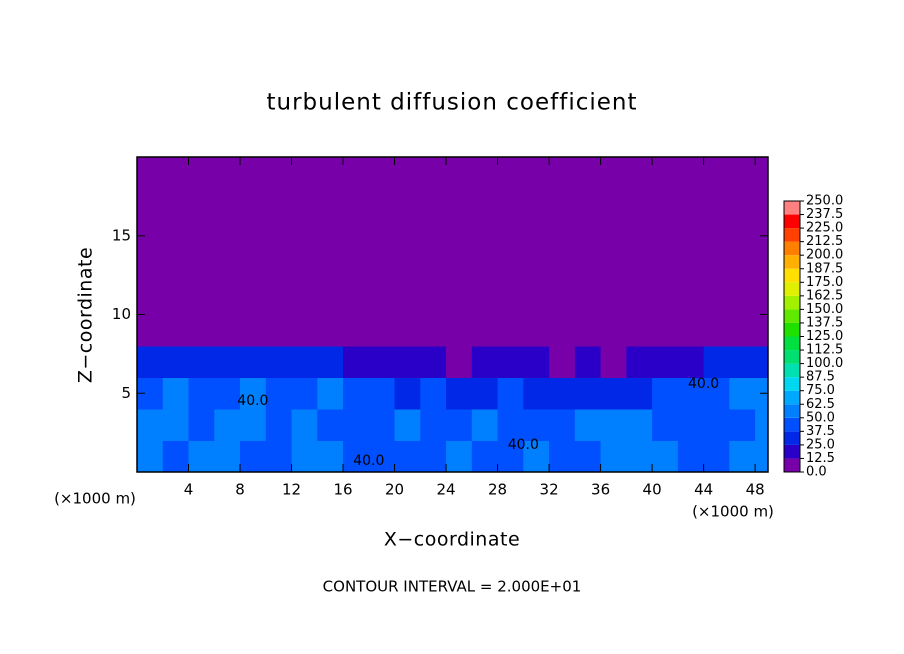 The image size is (904, 654). Describe the element at coordinates (240, 490) in the screenshot. I see `x-tick-label: 8` at that location.